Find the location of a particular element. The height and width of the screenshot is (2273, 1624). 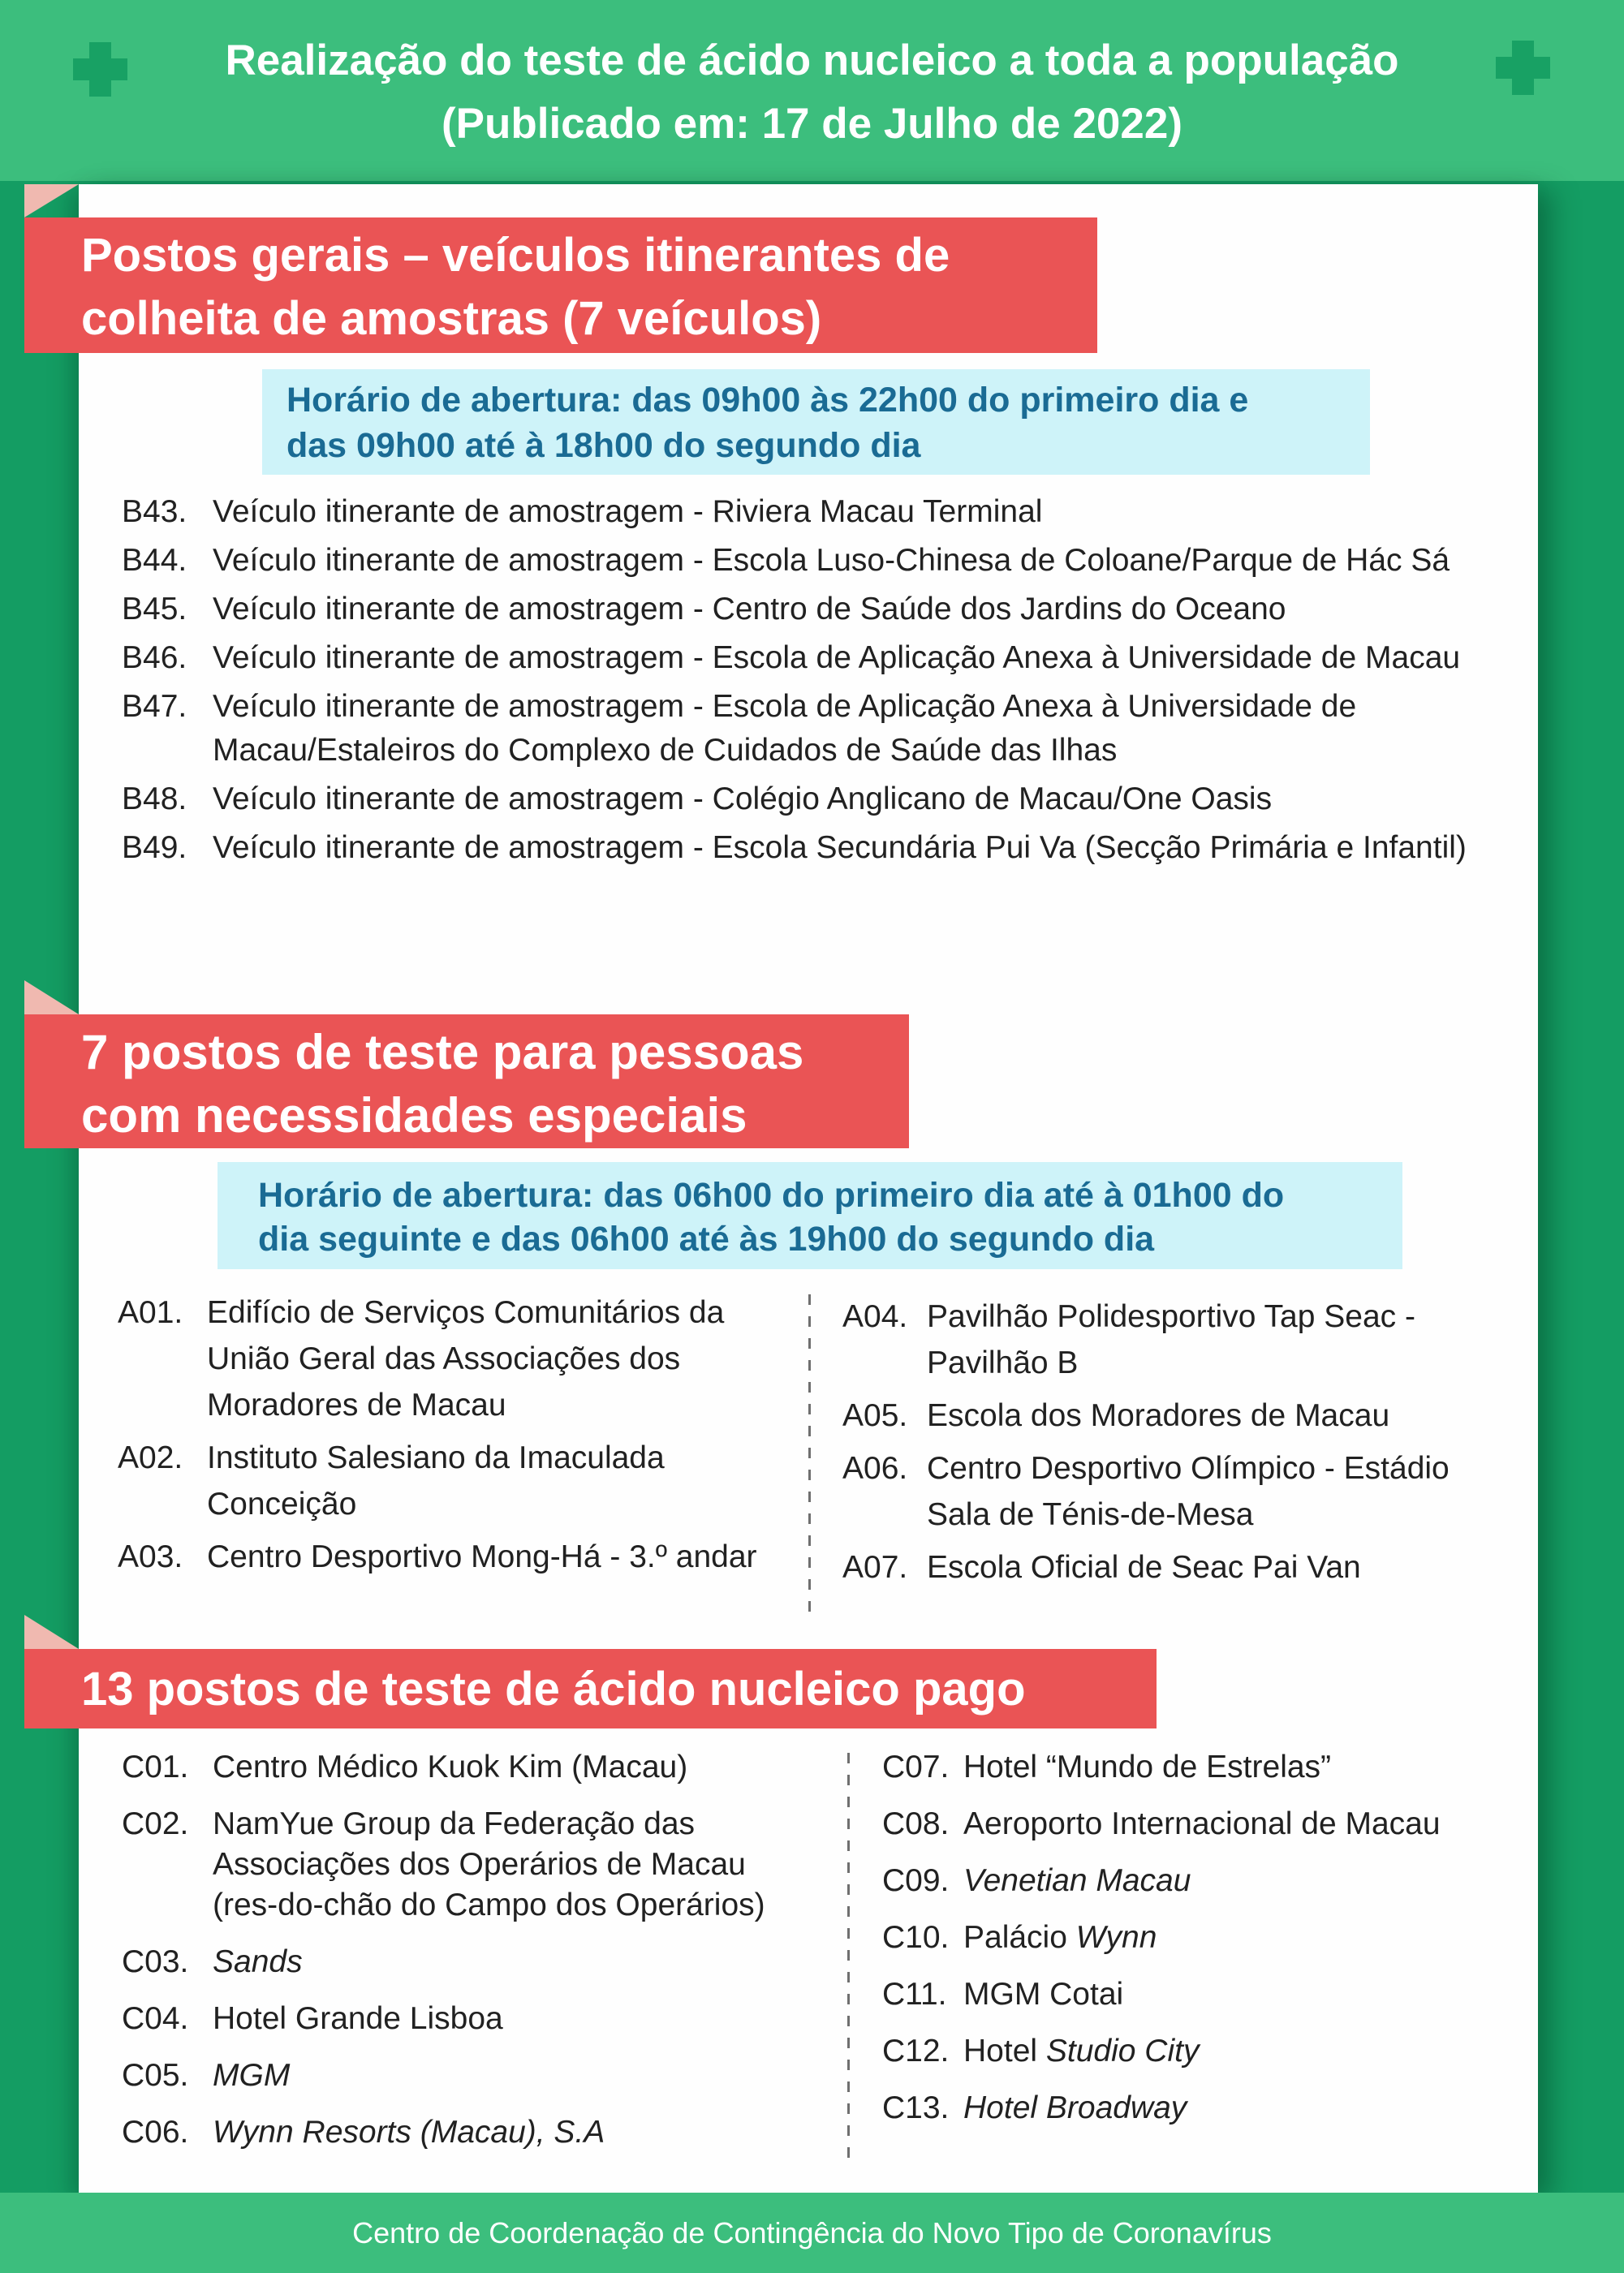

section-heading-line: colheita de amostras (7 veículos) is located at coordinates (452, 318).